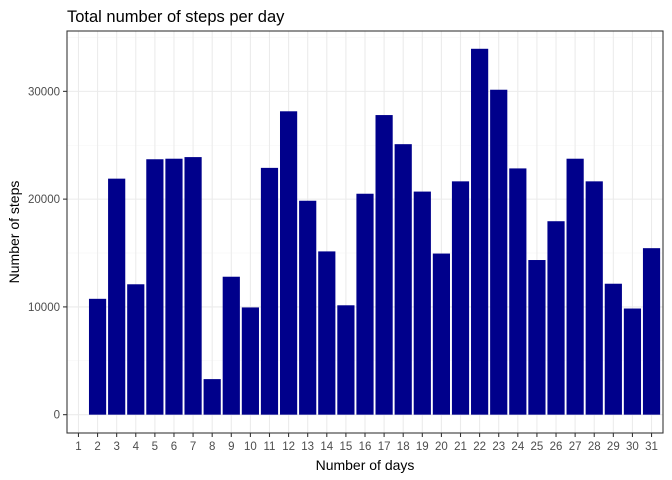  I want to click on y-tick-label: 20000, so click(44, 200).